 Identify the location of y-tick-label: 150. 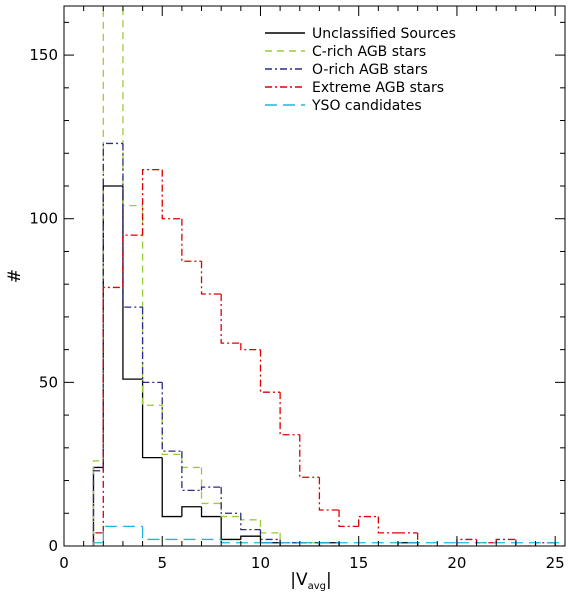
(43, 55).